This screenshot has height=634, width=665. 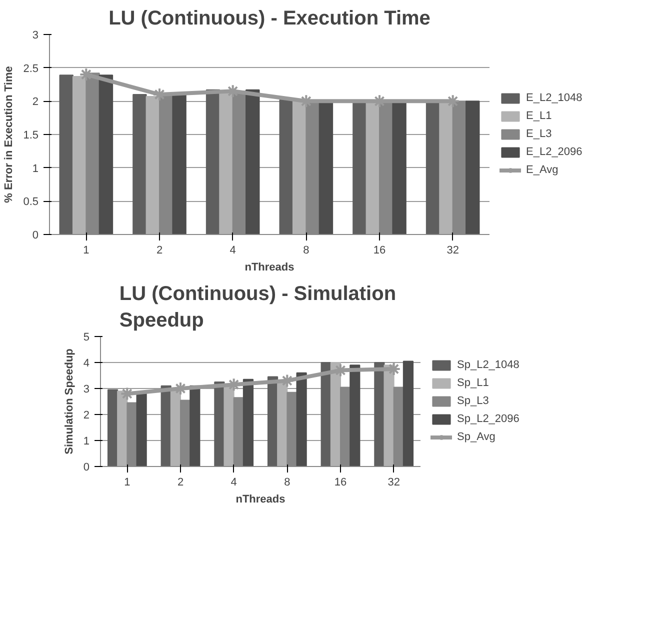 I want to click on y-tick-label: 5, so click(x=86, y=338).